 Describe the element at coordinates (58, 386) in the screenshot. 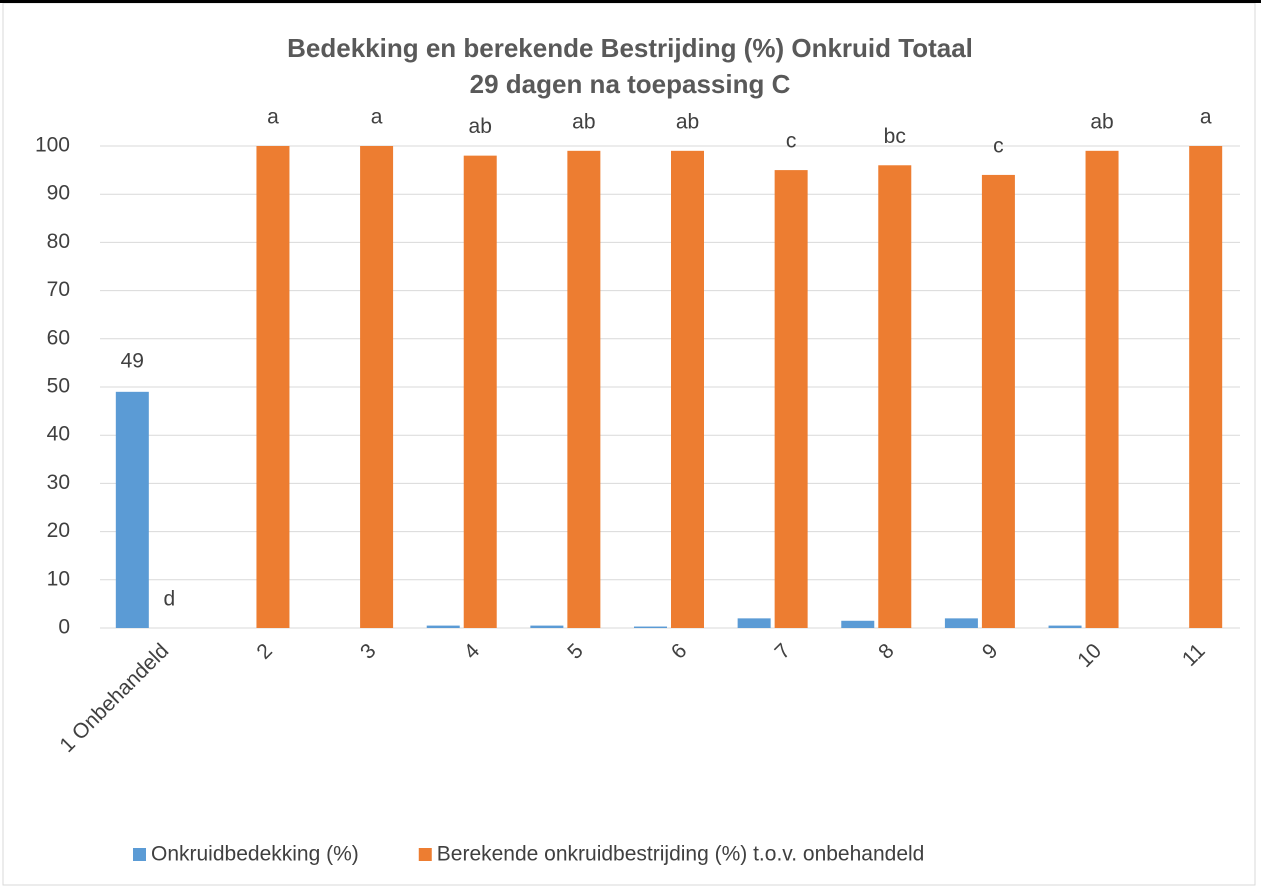

I see `y-tick-label: 50` at that location.